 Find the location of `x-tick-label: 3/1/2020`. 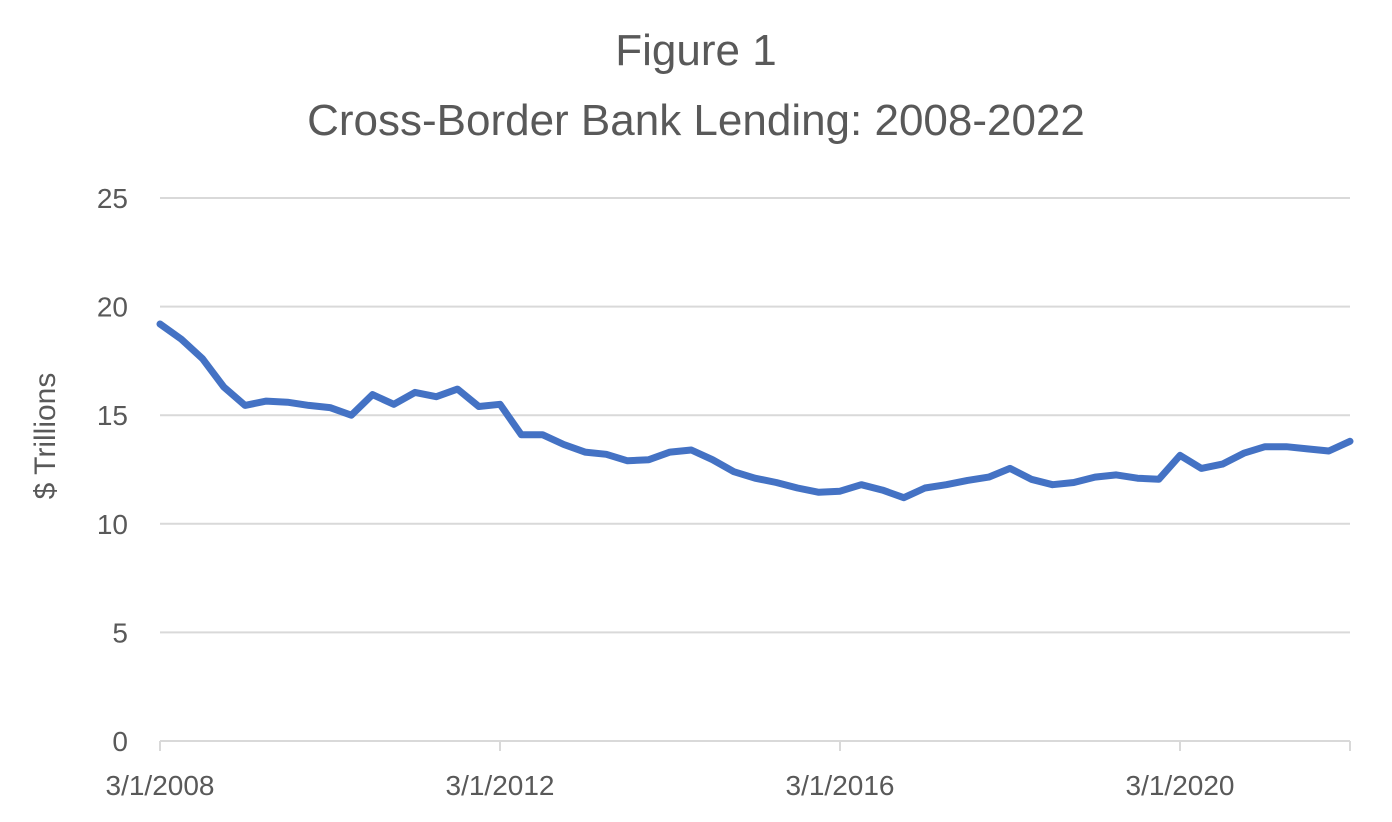

x-tick-label: 3/1/2020 is located at coordinates (1180, 785).